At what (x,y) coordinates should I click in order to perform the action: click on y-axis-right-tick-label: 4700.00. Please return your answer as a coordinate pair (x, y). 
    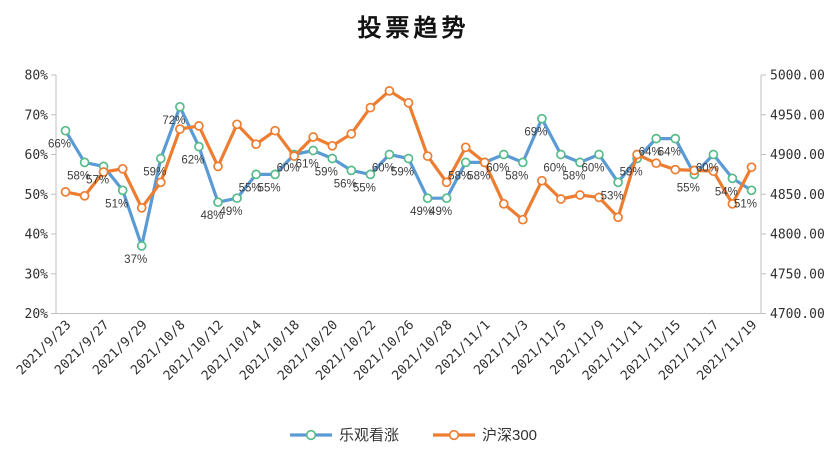
    Looking at the image, I should click on (797, 314).